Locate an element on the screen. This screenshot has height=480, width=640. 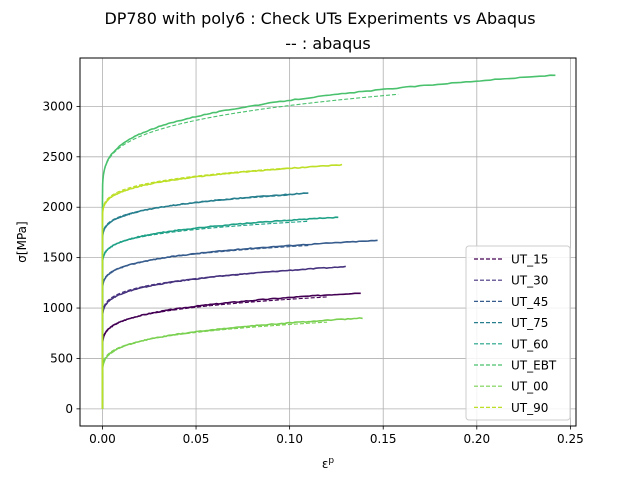
y-tick-label: 3000 is located at coordinates (57, 106).